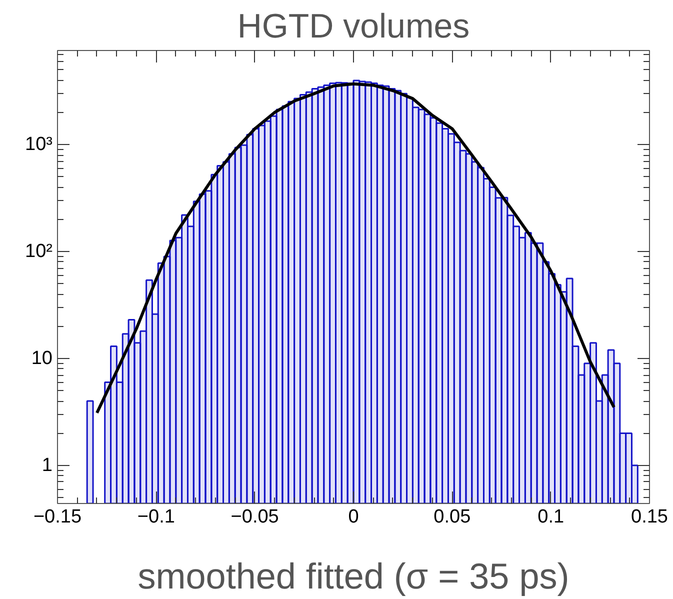 Image resolution: width=673 pixels, height=599 pixels. I want to click on x-tick-label: 0.15, so click(649, 517).